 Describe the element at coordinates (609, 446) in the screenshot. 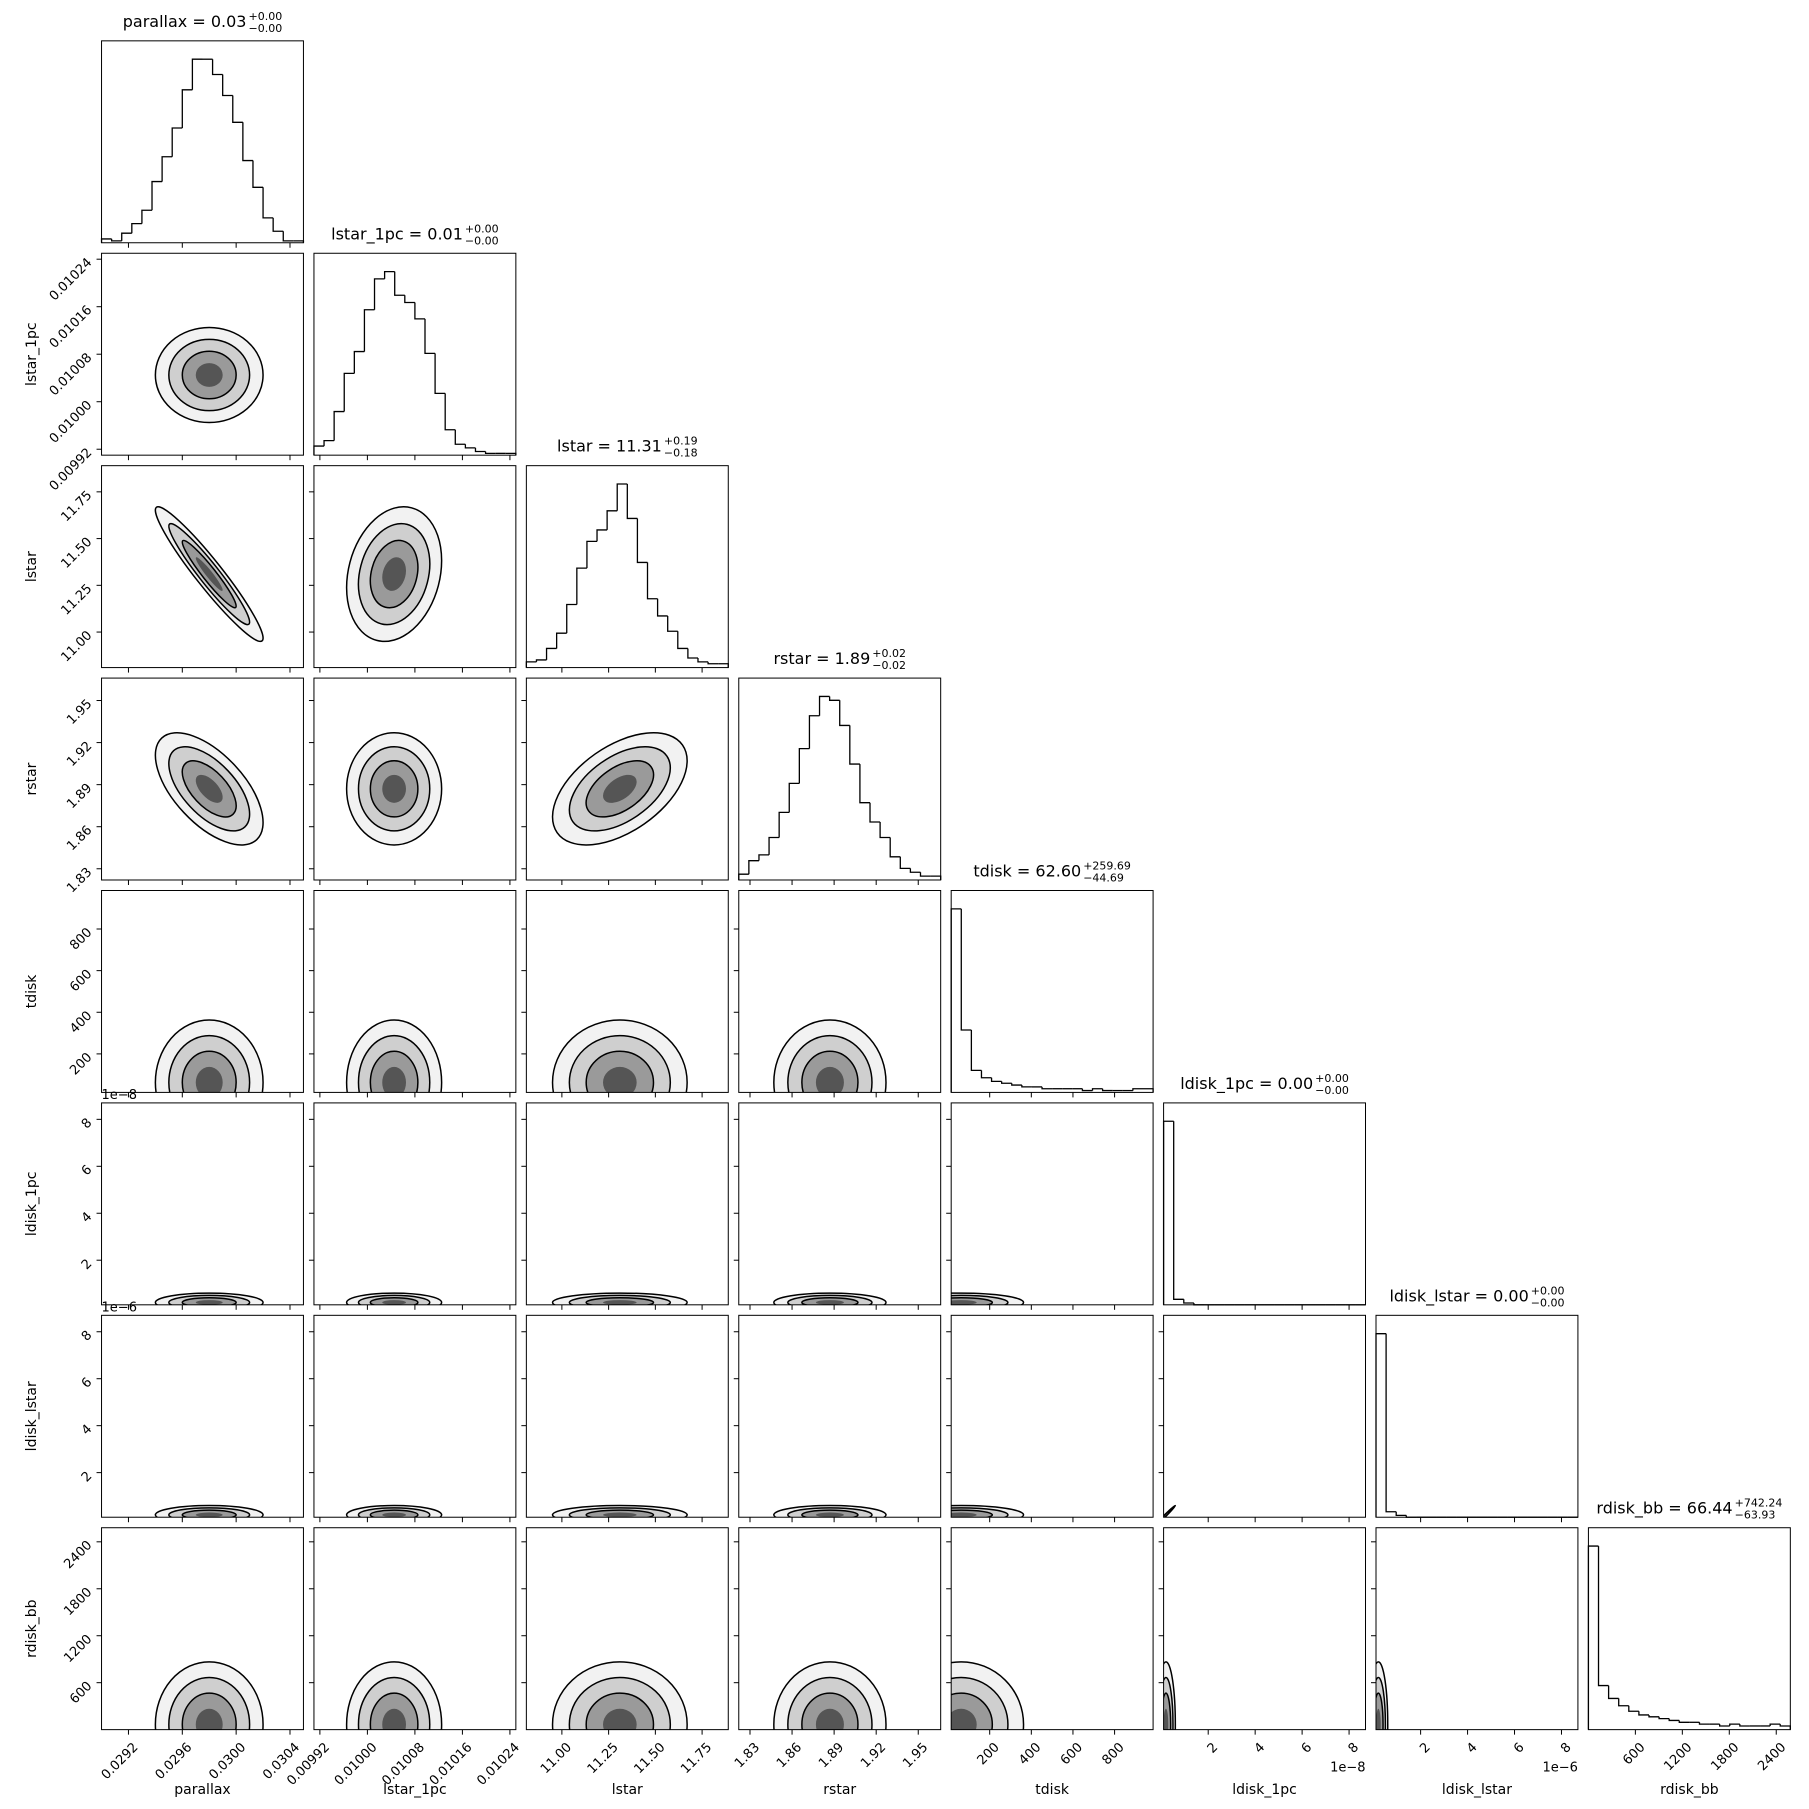

I see `panel-title: lstar = 11.31` at that location.